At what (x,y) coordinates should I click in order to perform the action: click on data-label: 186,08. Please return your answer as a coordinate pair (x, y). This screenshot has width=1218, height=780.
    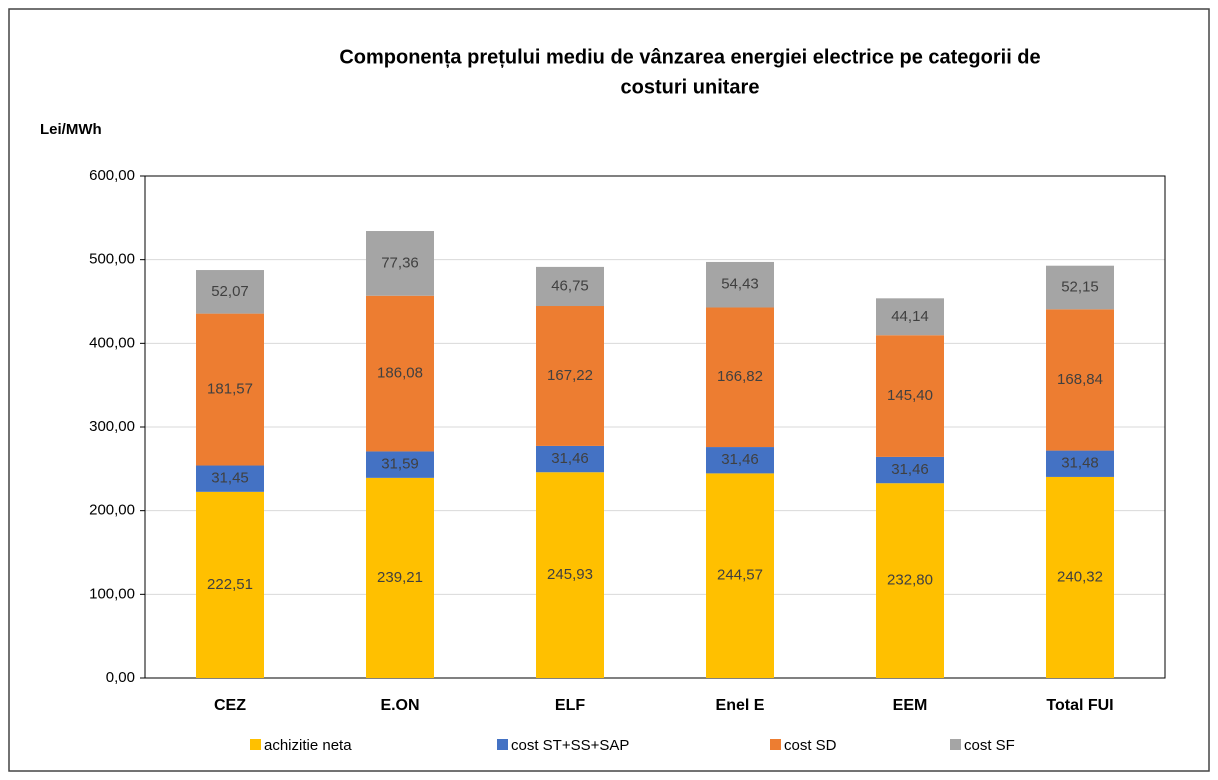
    Looking at the image, I should click on (400, 373).